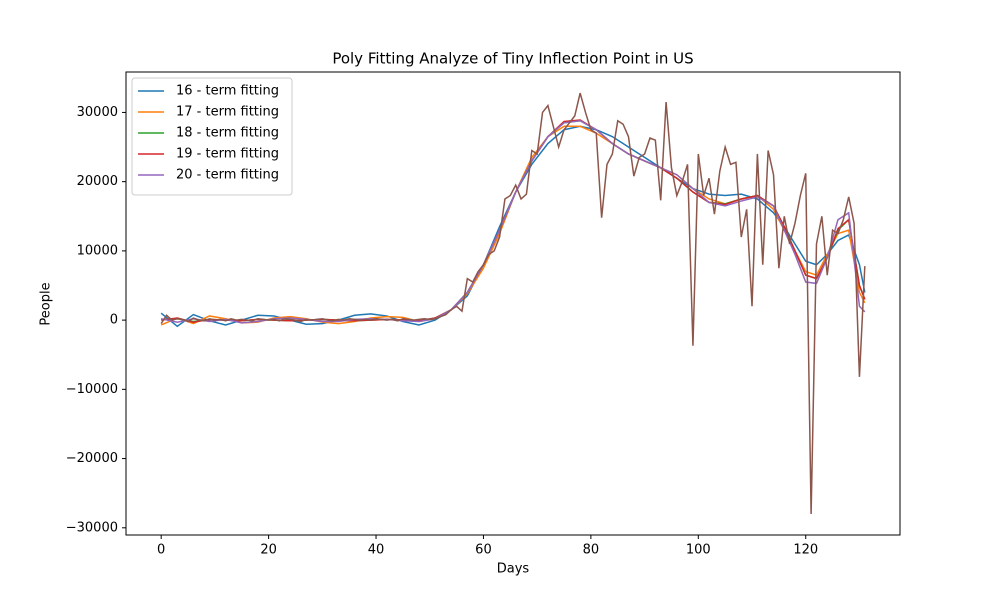  I want to click on x-tick-label: 0, so click(161, 550).